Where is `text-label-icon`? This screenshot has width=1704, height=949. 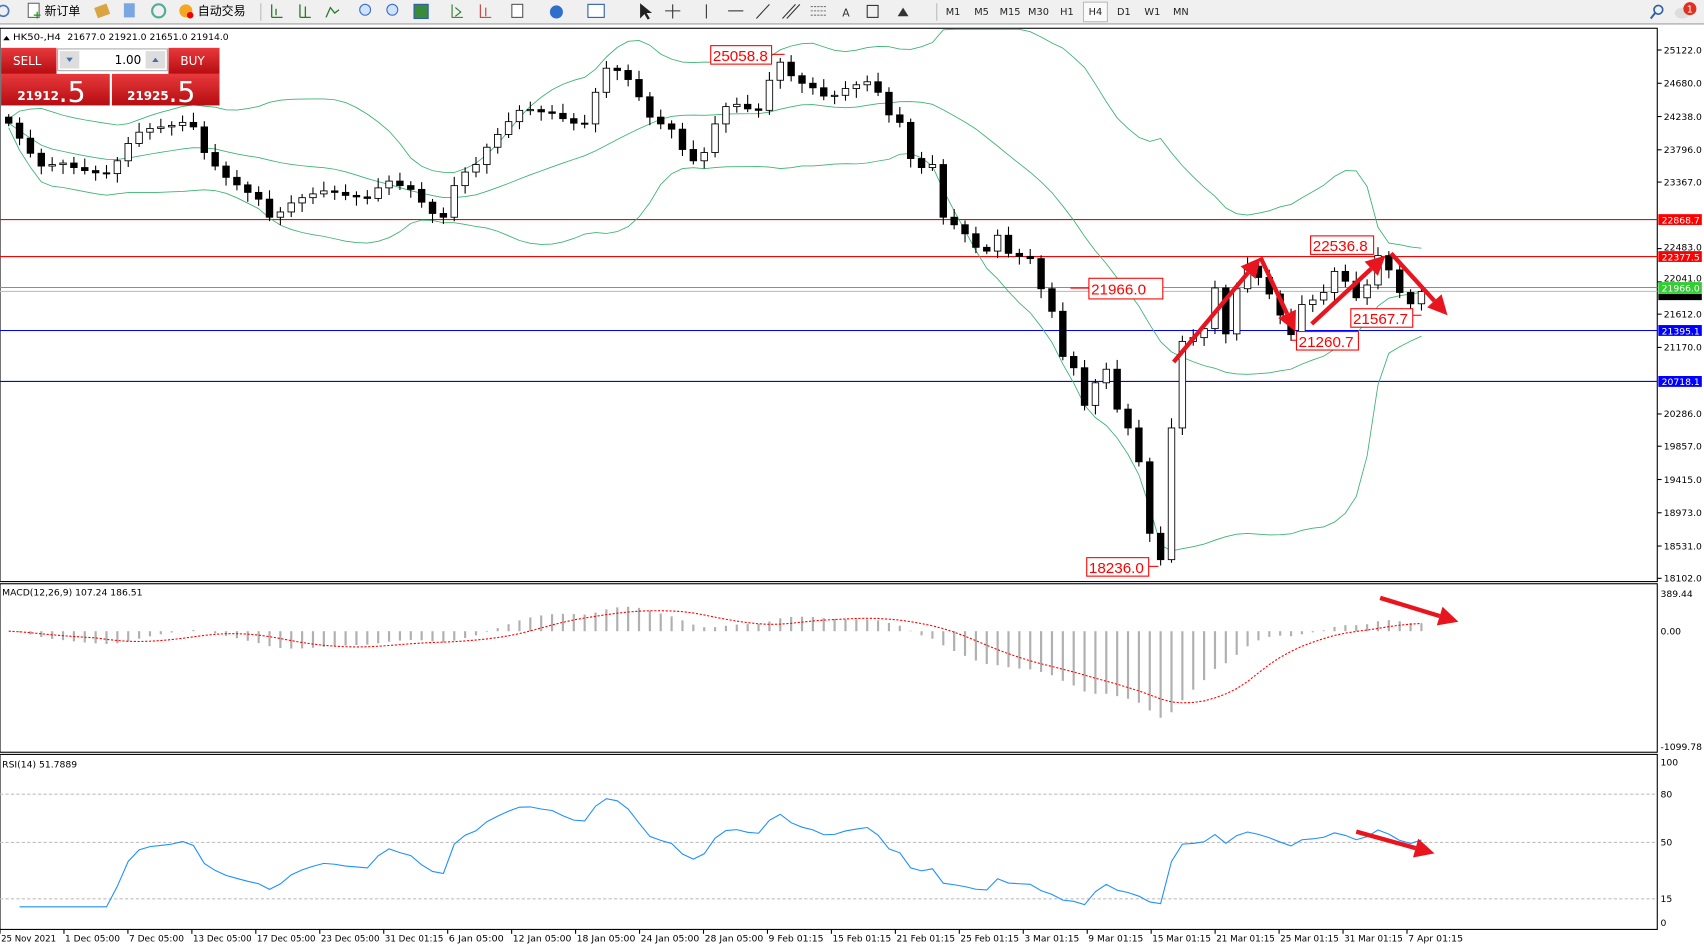
text-label-icon is located at coordinates (872, 11).